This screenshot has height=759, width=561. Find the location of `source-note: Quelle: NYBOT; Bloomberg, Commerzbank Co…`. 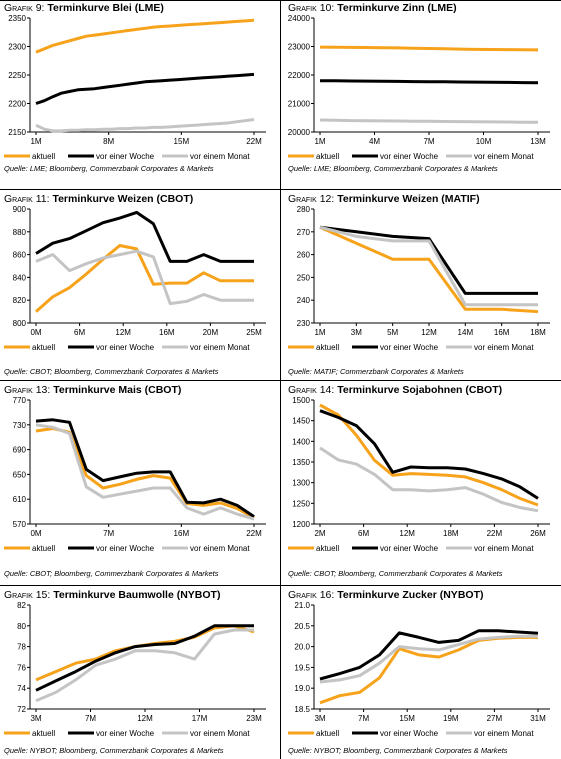

source-note: Quelle: NYBOT; Bloomberg, Commerzbank Co… is located at coordinates (114, 750).